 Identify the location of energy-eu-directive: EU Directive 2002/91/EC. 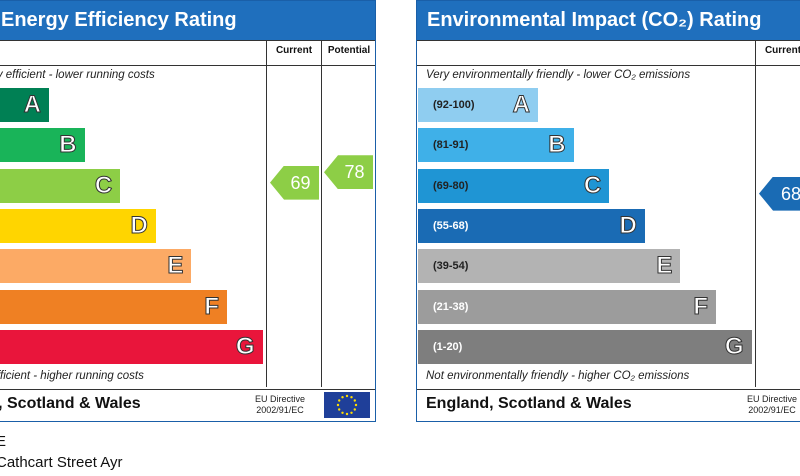
(280, 405).